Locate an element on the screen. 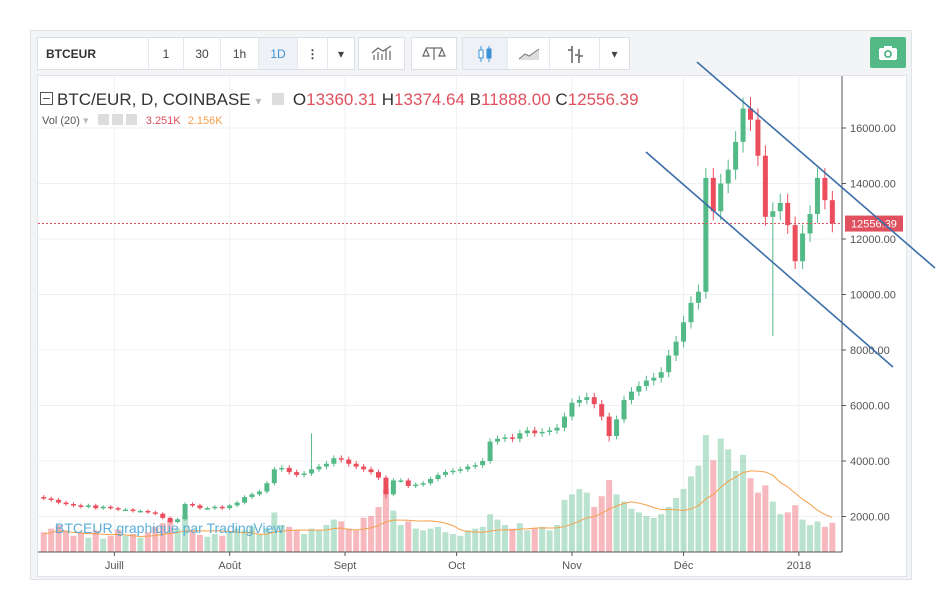  interval-1h-button: 1h is located at coordinates (240, 53).